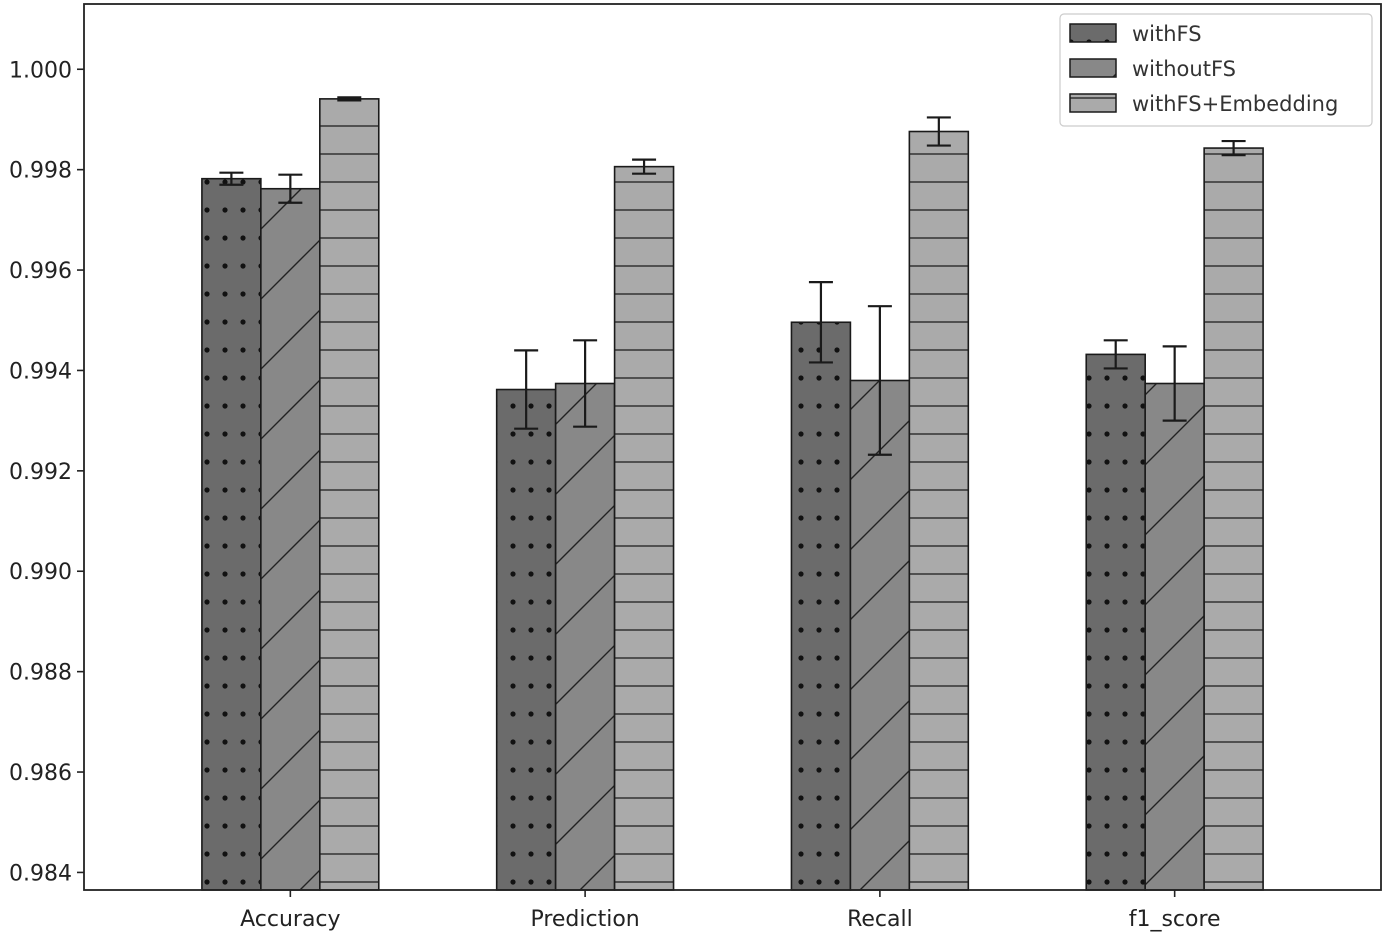  I want to click on error-bar-withfs-f1-score, so click(1115, 354).